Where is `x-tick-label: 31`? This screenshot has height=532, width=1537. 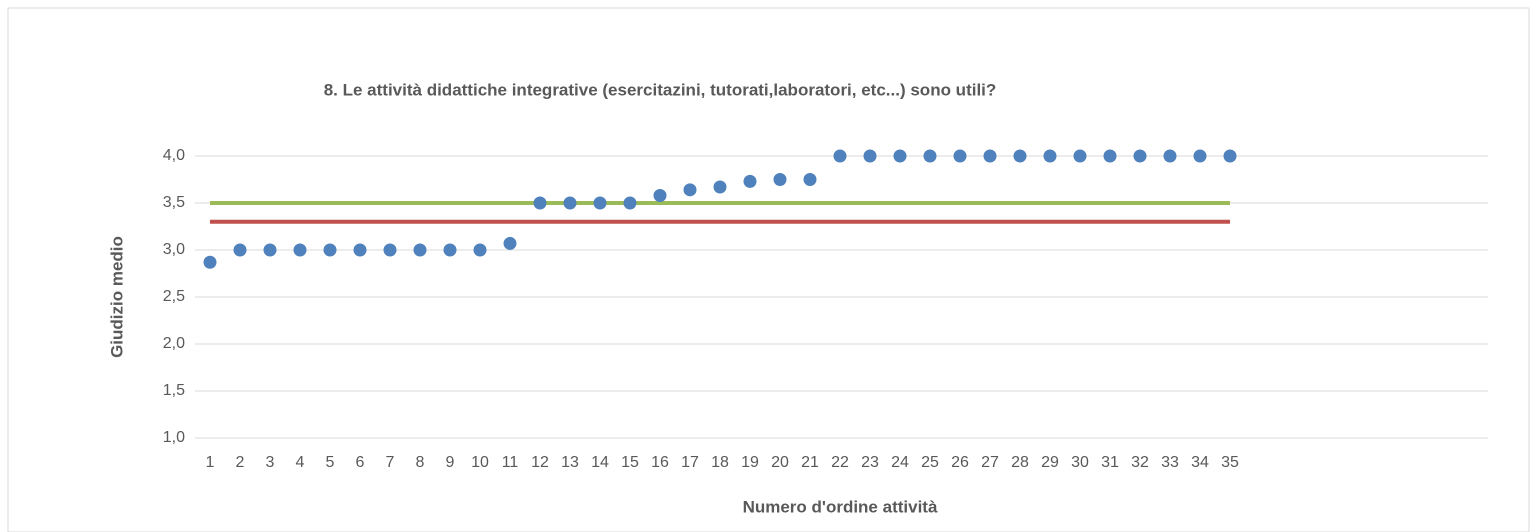
x-tick-label: 31 is located at coordinates (1110, 462).